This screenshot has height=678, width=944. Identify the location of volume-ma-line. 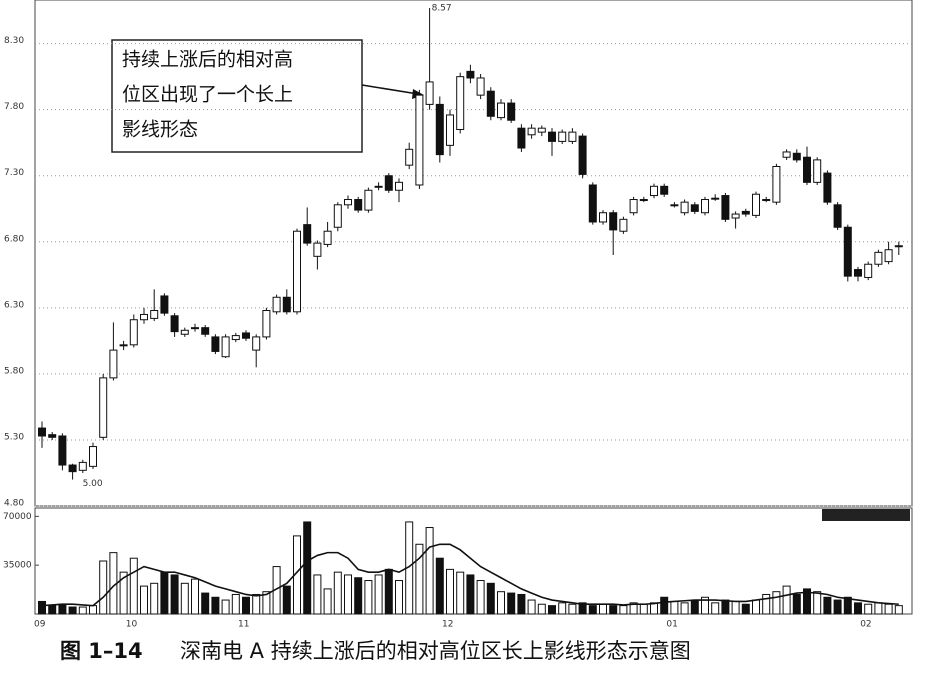
(470, 575).